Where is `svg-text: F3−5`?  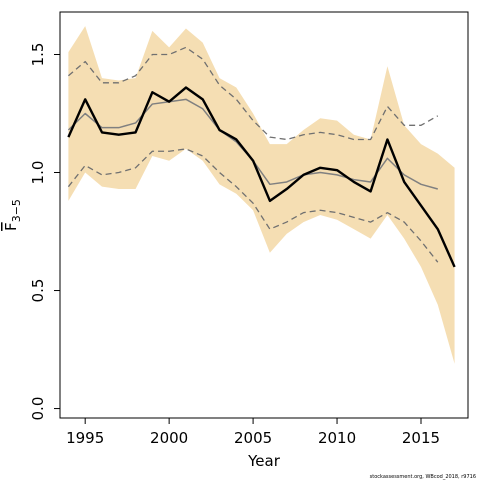
svg-text: F3−5 is located at coordinates (12, 215).